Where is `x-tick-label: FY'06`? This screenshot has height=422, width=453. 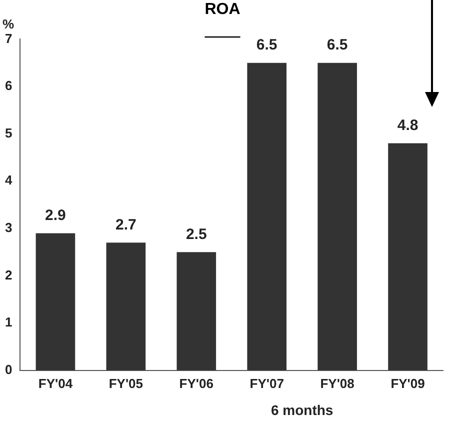
x-tick-label: FY'06 is located at coordinates (196, 383).